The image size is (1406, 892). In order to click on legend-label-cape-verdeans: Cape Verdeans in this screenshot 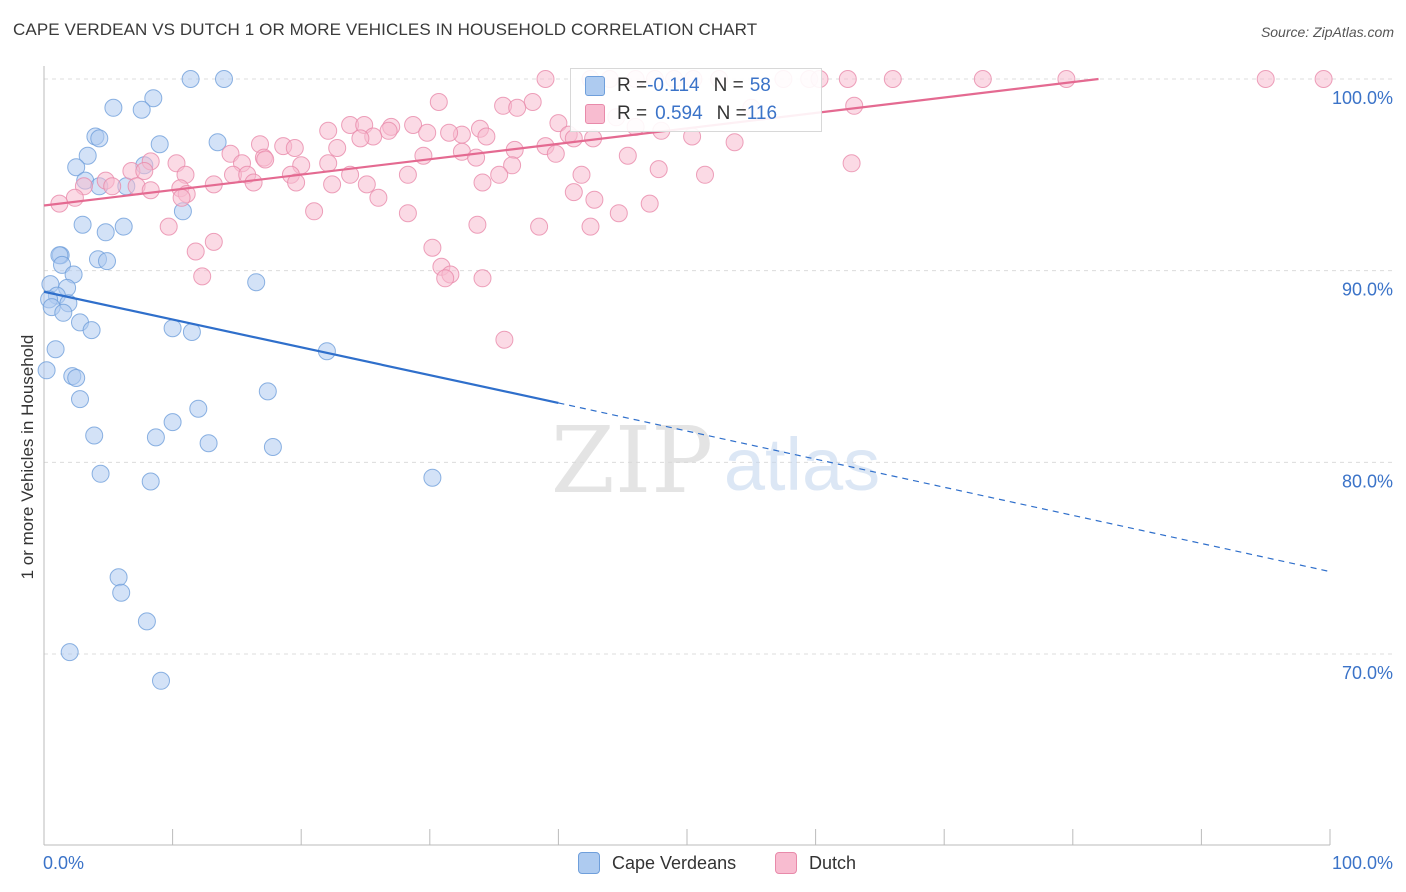, I will do `click(674, 862)`.